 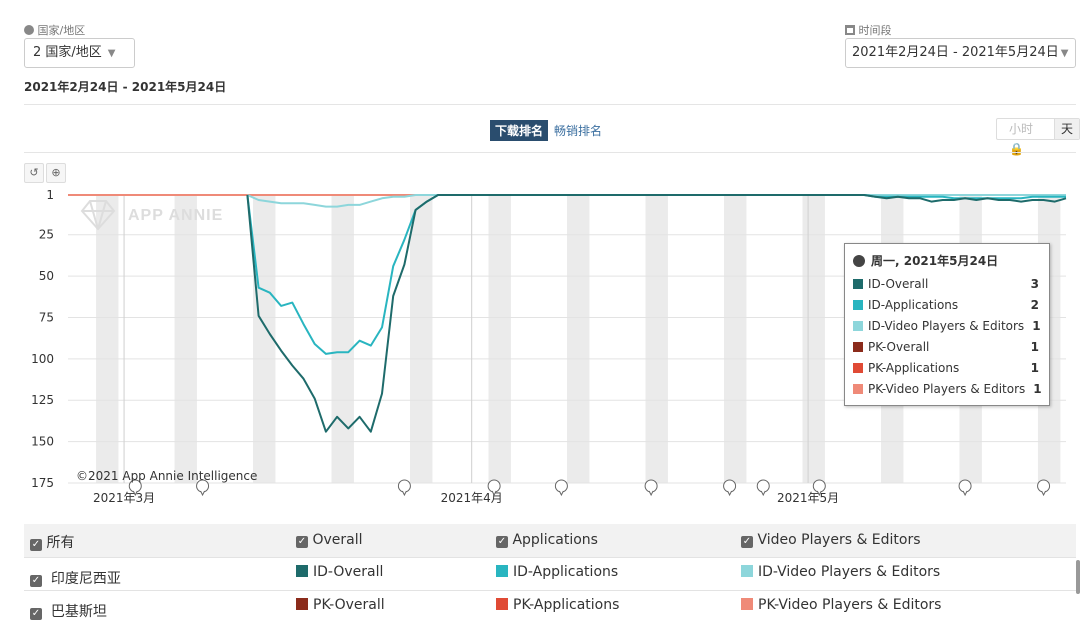 I want to click on y-tick-label: 25, so click(x=46, y=235).